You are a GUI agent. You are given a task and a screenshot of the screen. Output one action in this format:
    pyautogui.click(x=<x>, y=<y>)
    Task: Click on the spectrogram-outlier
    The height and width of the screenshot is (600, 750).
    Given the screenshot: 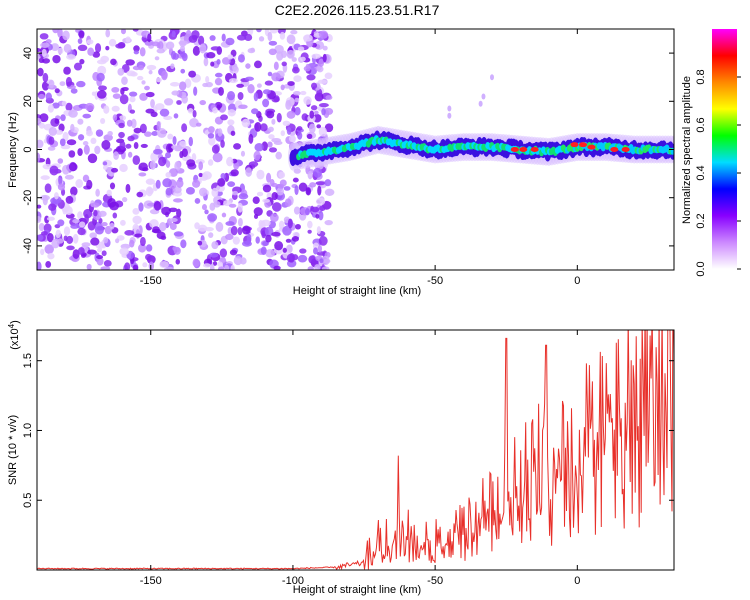 What is the action you would take?
    pyautogui.click(x=480, y=103)
    